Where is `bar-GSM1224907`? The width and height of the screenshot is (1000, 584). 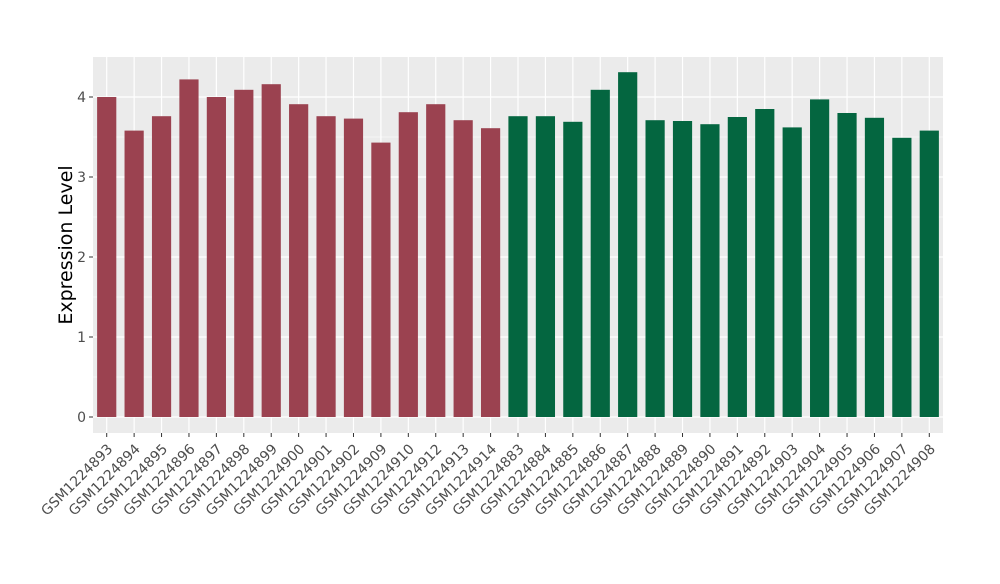 bar-GSM1224907 is located at coordinates (902, 277).